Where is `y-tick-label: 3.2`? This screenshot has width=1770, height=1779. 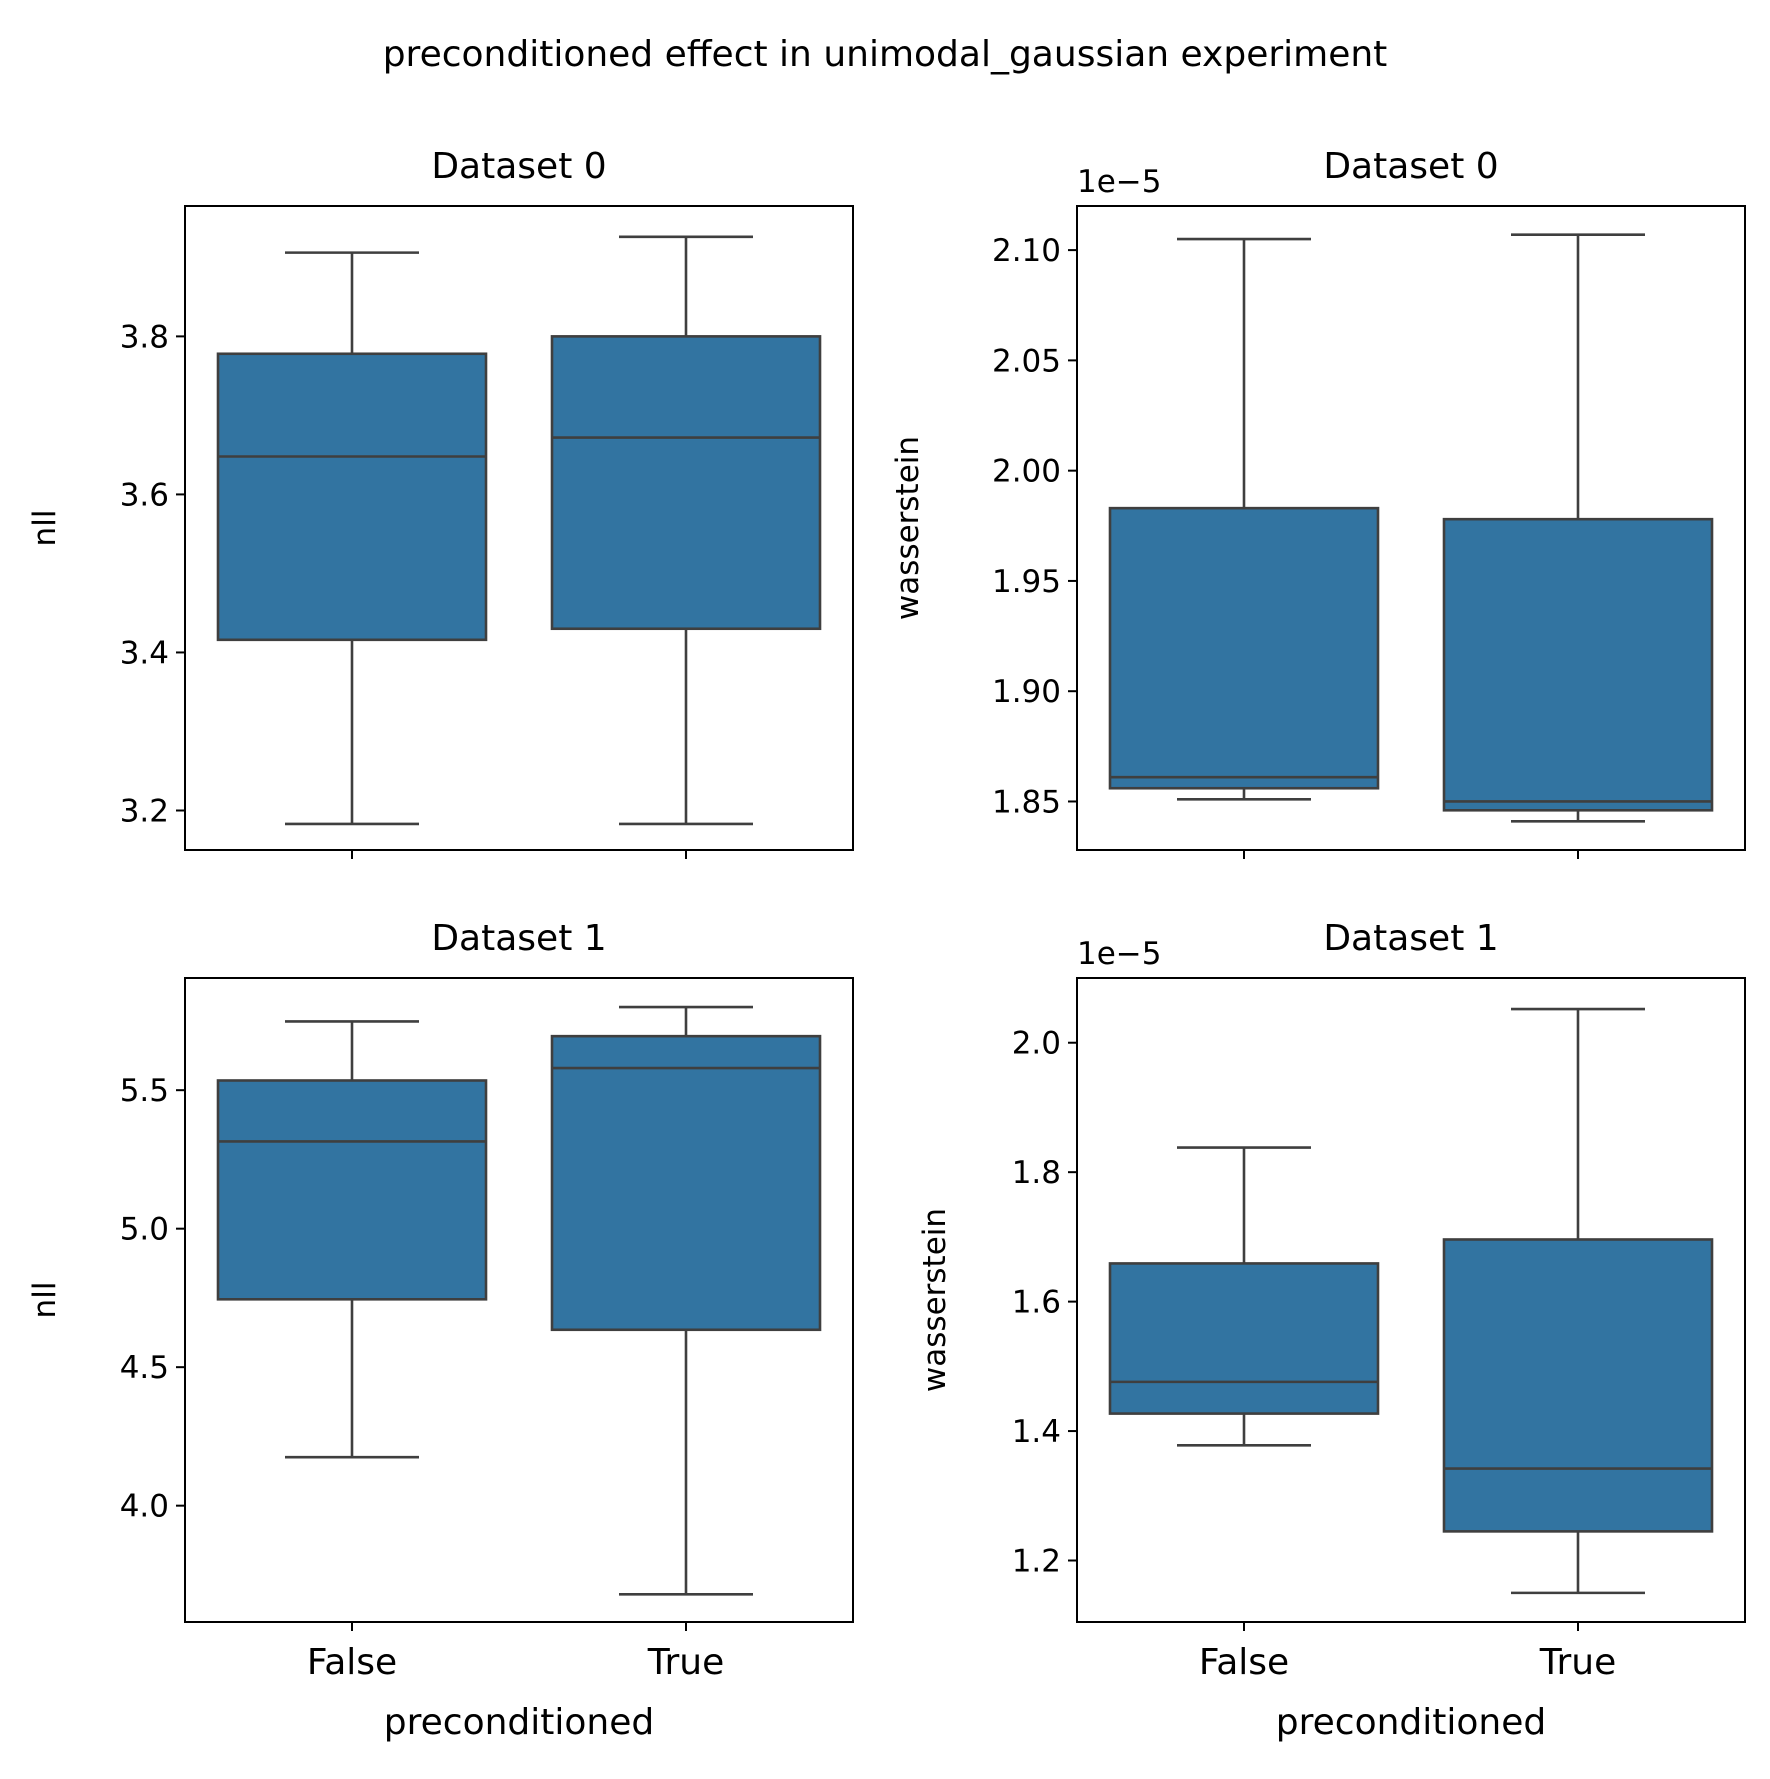 y-tick-label: 3.2 is located at coordinates (144, 811).